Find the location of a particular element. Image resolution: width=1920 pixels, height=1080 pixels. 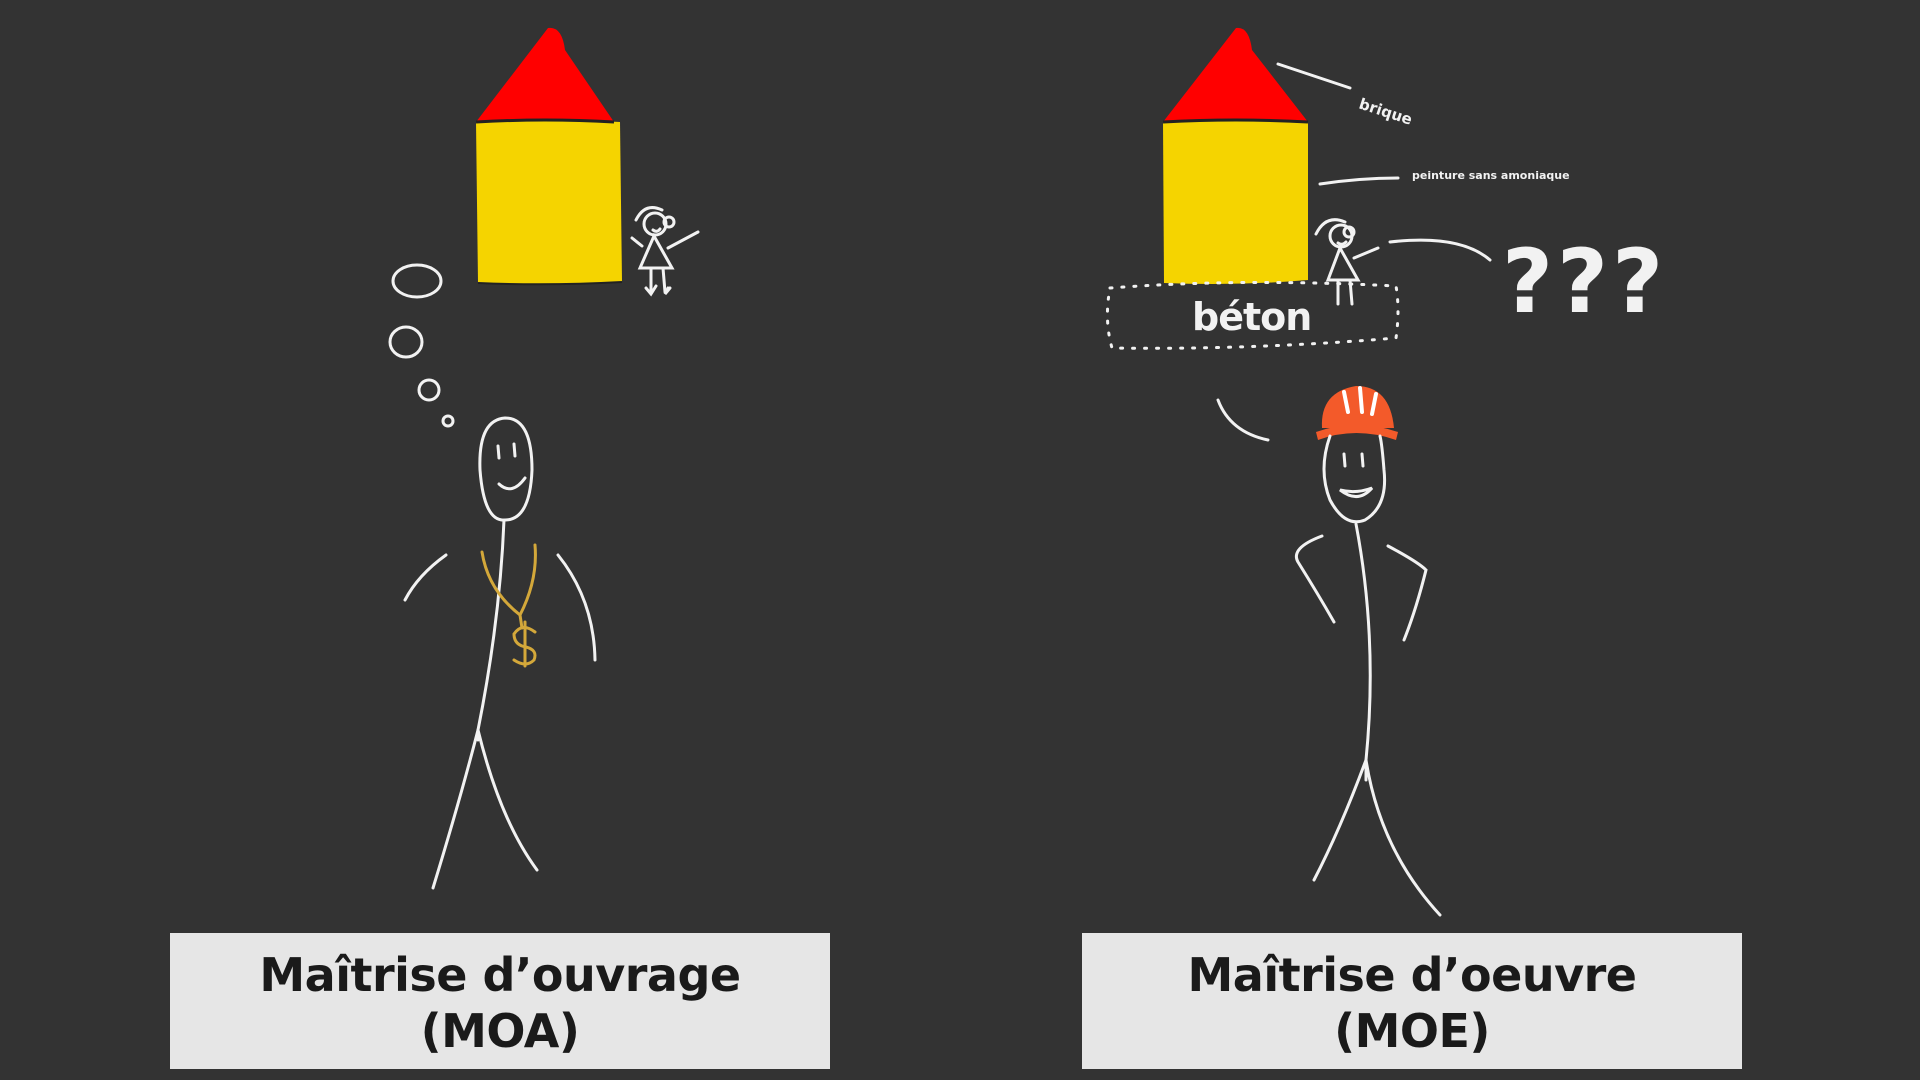

thought-bubble-icon is located at coordinates (421, 345).